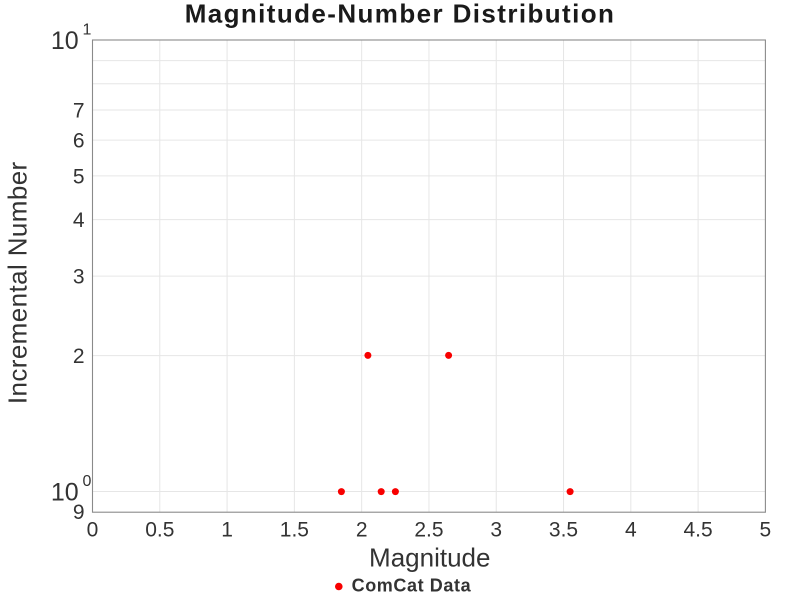  What do you see at coordinates (294, 529) in the screenshot?
I see `svg-text: 1.5` at bounding box center [294, 529].